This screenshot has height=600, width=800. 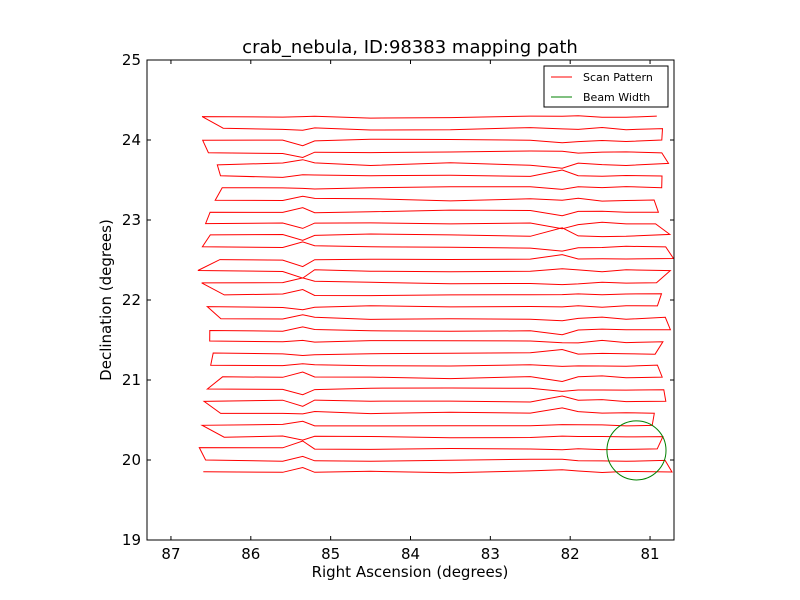 I want to click on y-tick-label: 19, so click(x=131, y=540).